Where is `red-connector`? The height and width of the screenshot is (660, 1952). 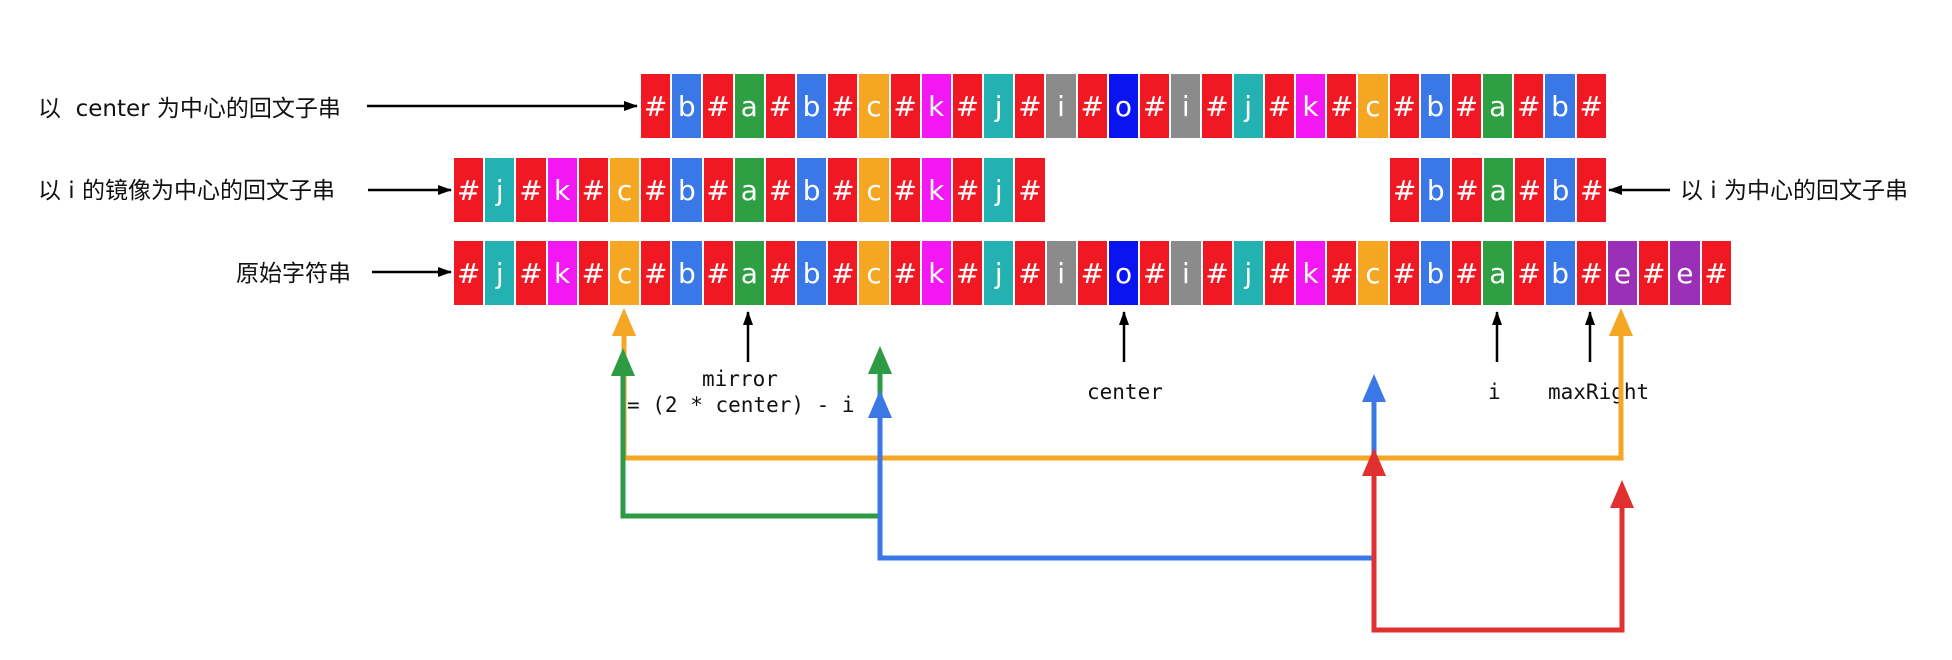
red-connector is located at coordinates (1498, 554).